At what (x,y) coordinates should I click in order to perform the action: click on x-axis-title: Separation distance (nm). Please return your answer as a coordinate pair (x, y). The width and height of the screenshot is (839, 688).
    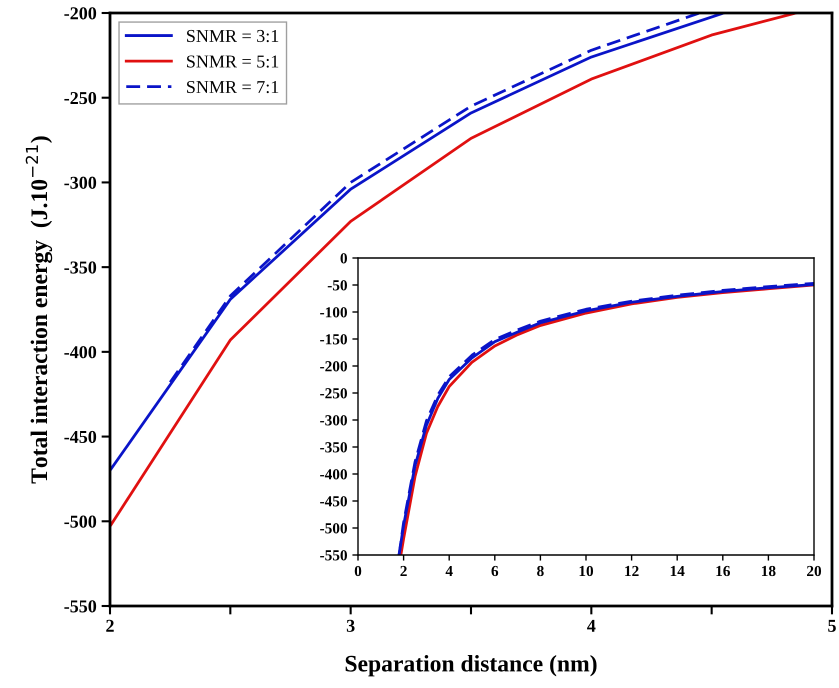
    Looking at the image, I should click on (471, 665).